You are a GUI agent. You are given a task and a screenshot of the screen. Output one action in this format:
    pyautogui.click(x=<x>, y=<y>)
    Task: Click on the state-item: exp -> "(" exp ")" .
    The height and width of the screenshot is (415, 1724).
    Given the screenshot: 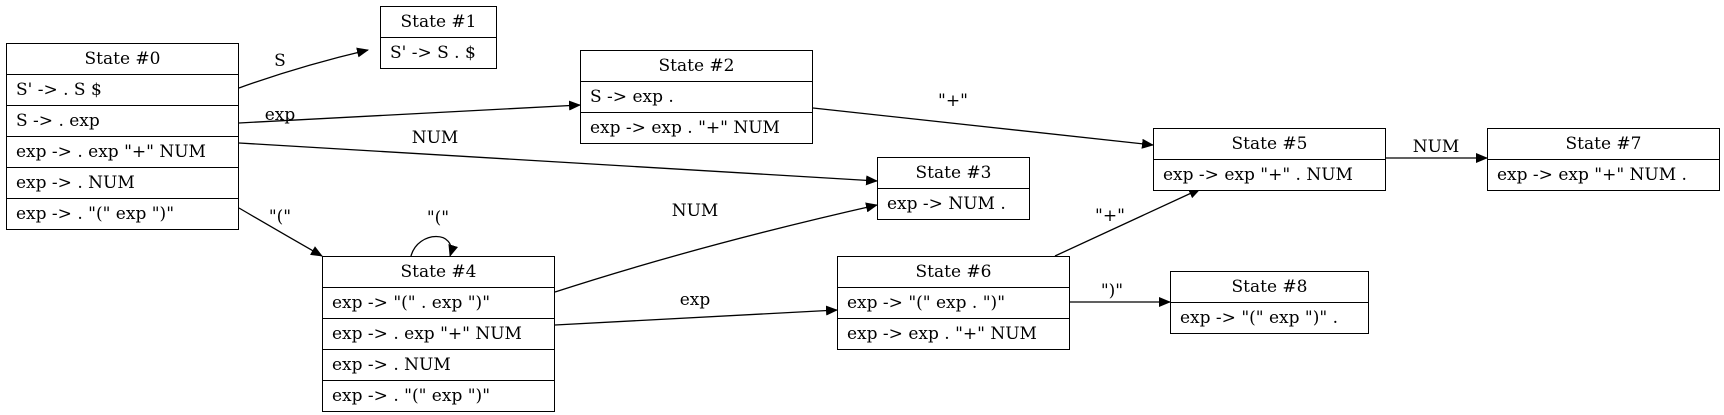 What is the action you would take?
    pyautogui.click(x=1269, y=317)
    